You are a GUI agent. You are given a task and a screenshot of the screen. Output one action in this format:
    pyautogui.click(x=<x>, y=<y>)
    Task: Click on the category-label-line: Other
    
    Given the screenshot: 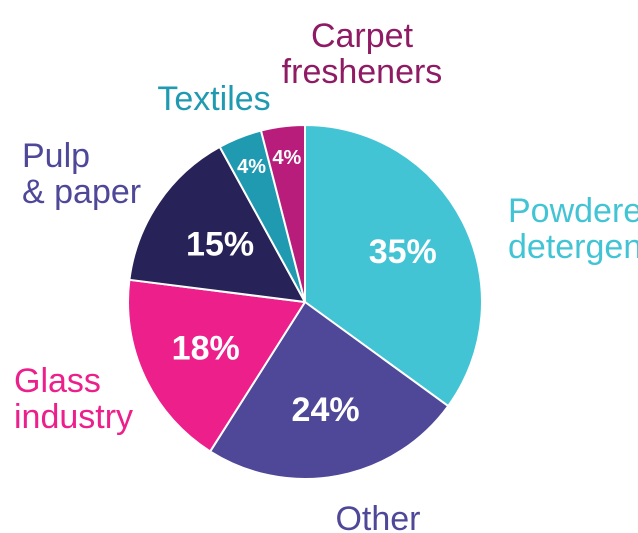 What is the action you would take?
    pyautogui.click(x=377, y=516)
    